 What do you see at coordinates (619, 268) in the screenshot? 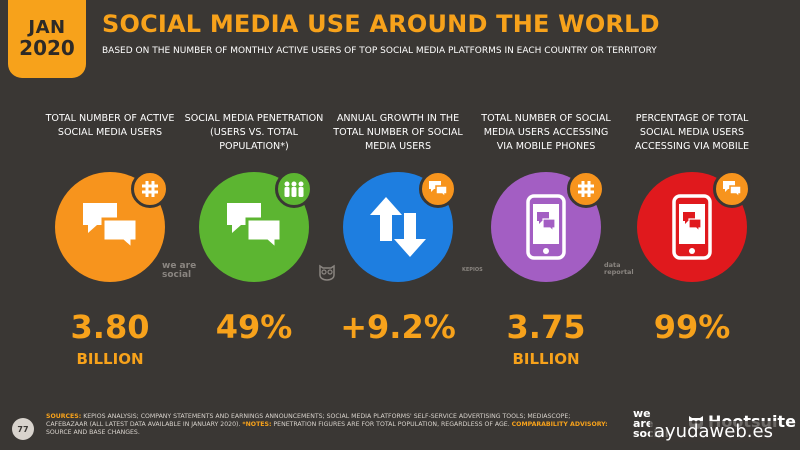
I see `source-logo-datareportal: data reportal` at bounding box center [619, 268].